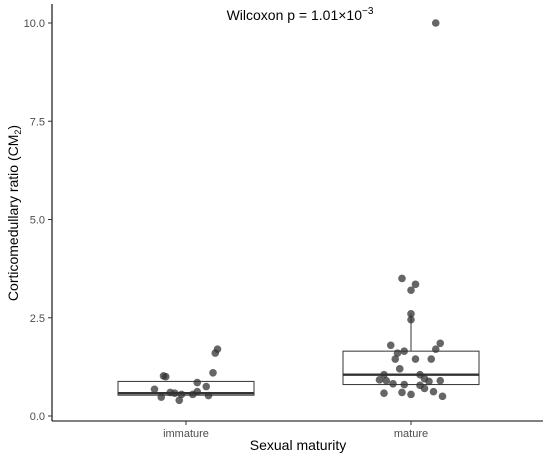 The height and width of the screenshot is (457, 550). Describe the element at coordinates (37, 319) in the screenshot. I see `y-tick-label: 2.5` at that location.